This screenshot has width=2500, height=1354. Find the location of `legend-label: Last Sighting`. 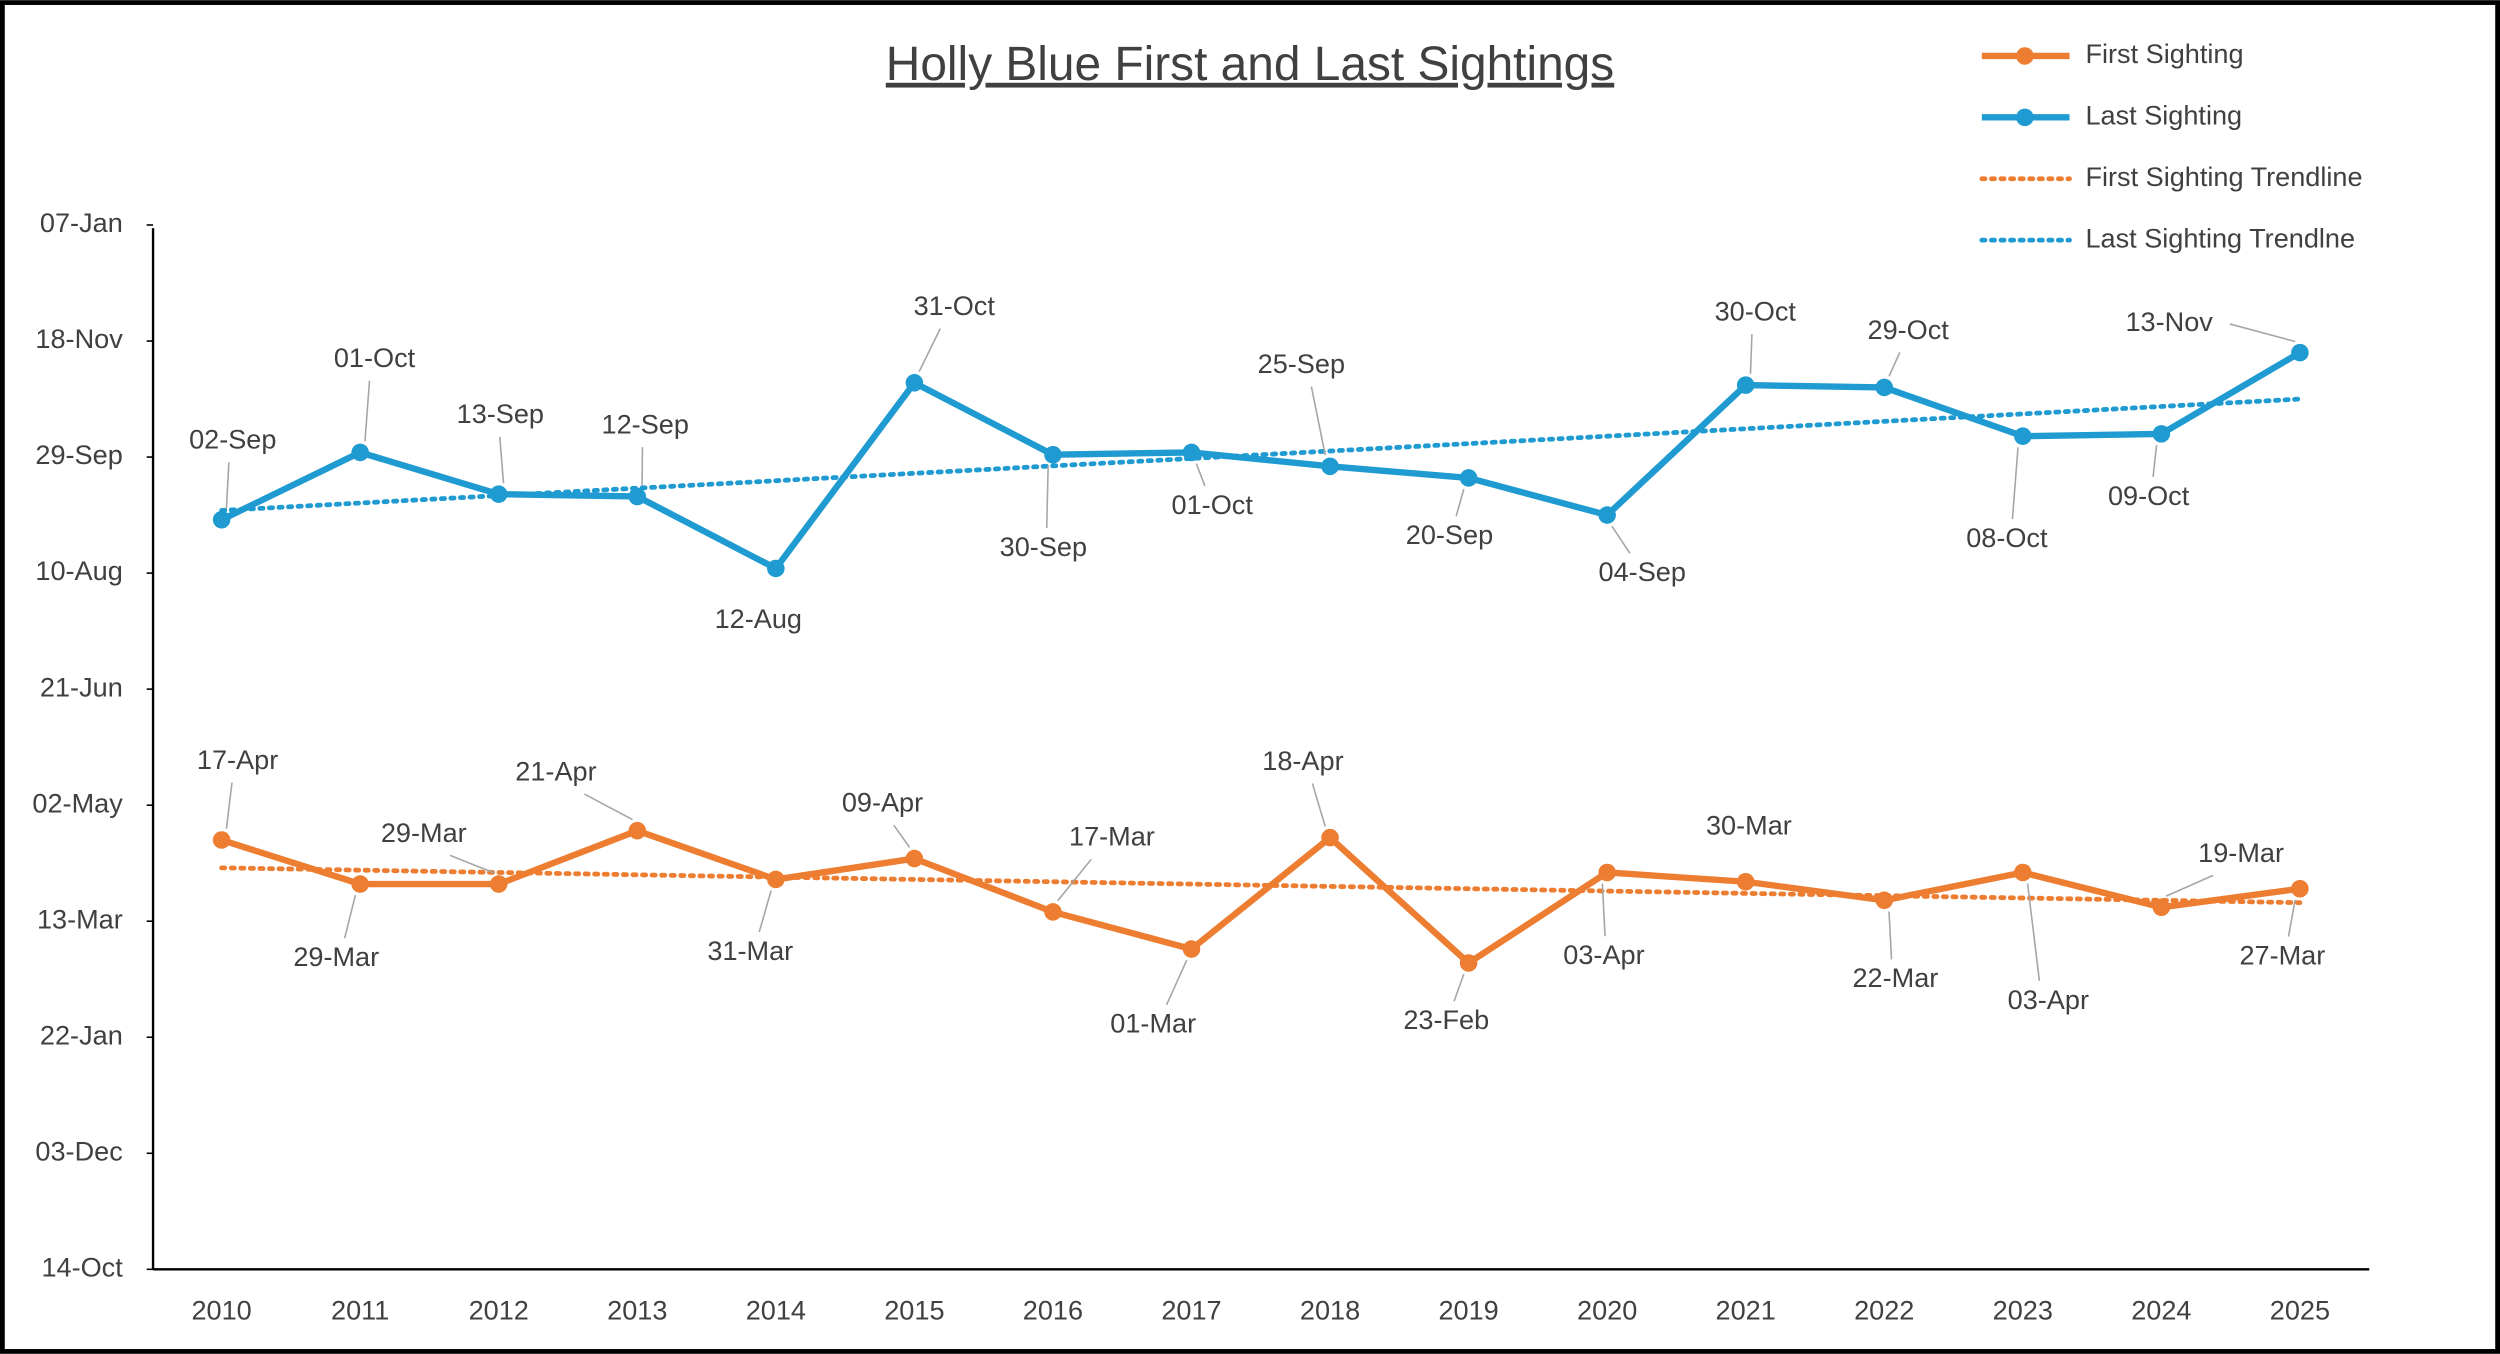

legend-label: Last Sighting is located at coordinates (2163, 115).